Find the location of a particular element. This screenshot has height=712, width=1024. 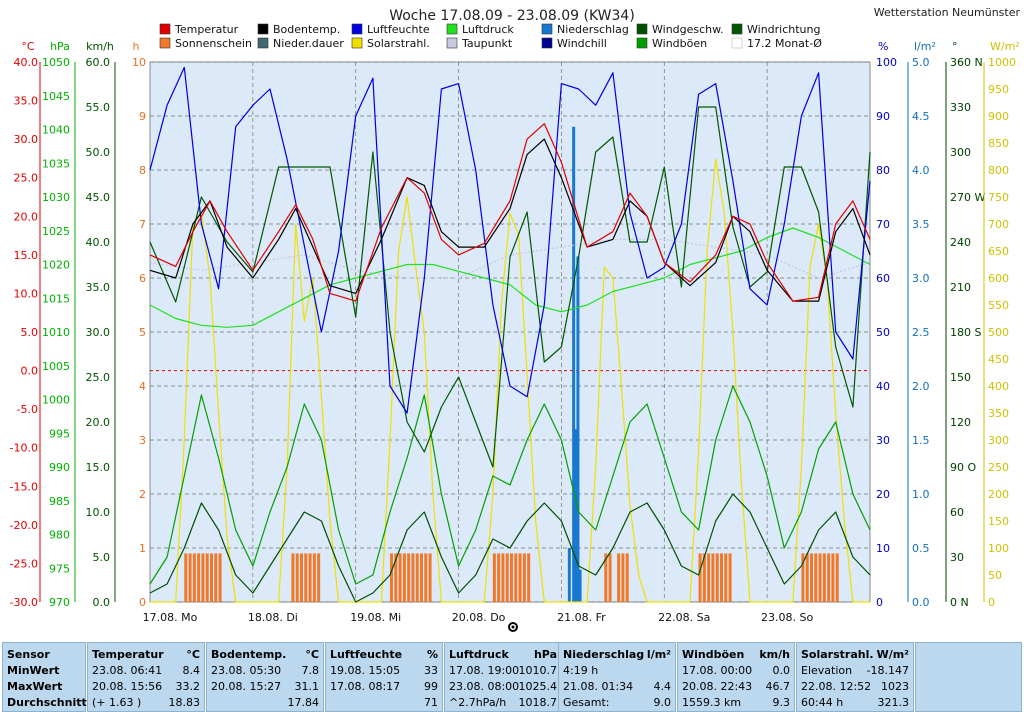

axis-tick-right: 210 is located at coordinates (960, 287).